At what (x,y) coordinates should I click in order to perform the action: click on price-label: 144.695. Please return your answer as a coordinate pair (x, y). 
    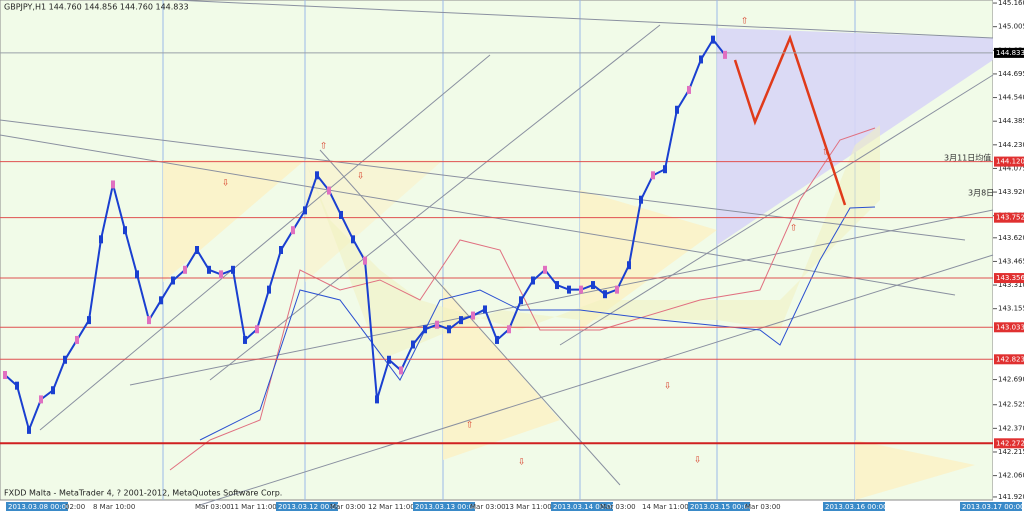
    Looking at the image, I should click on (1011, 74).